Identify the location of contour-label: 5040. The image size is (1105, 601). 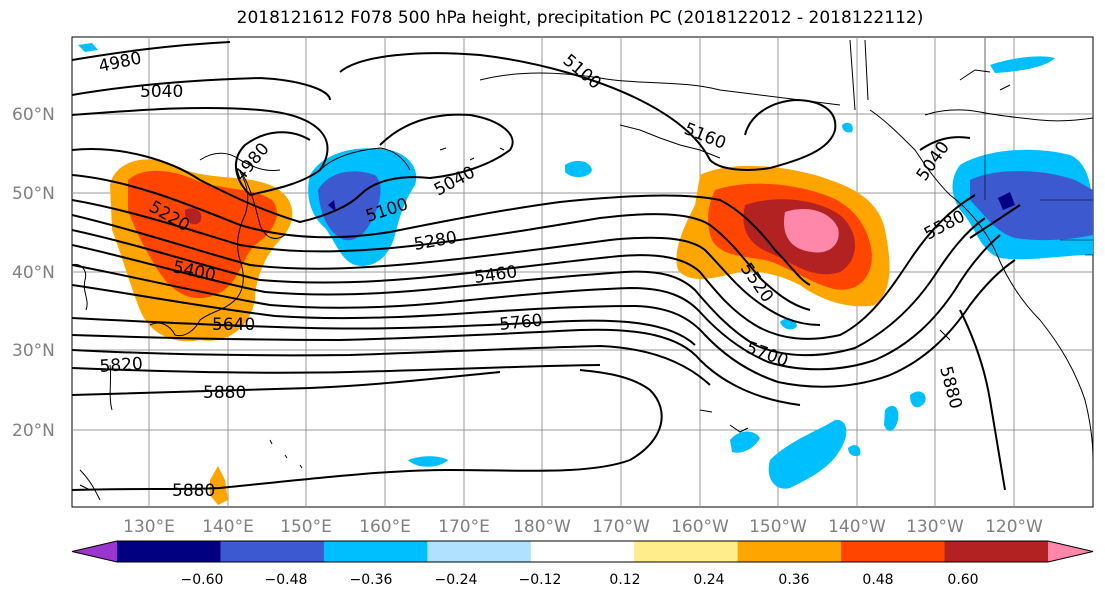
(161, 92).